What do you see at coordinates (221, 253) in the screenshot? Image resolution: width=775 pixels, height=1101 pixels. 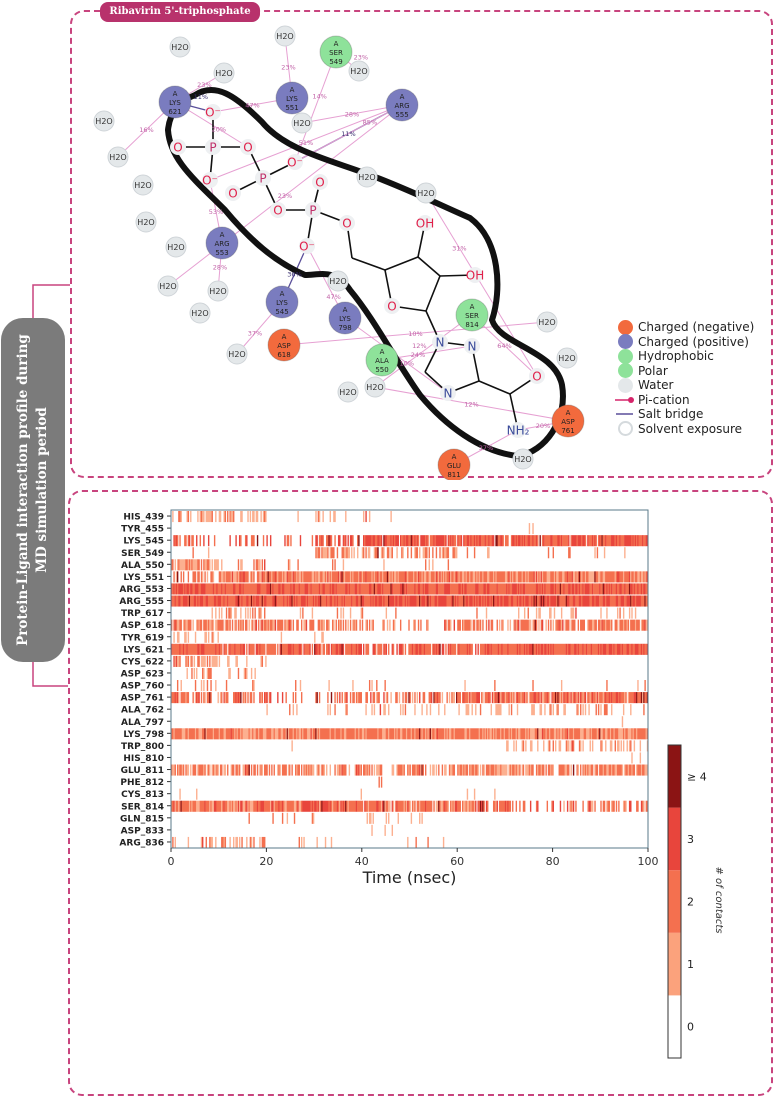 I see `residue-number: 553` at bounding box center [221, 253].